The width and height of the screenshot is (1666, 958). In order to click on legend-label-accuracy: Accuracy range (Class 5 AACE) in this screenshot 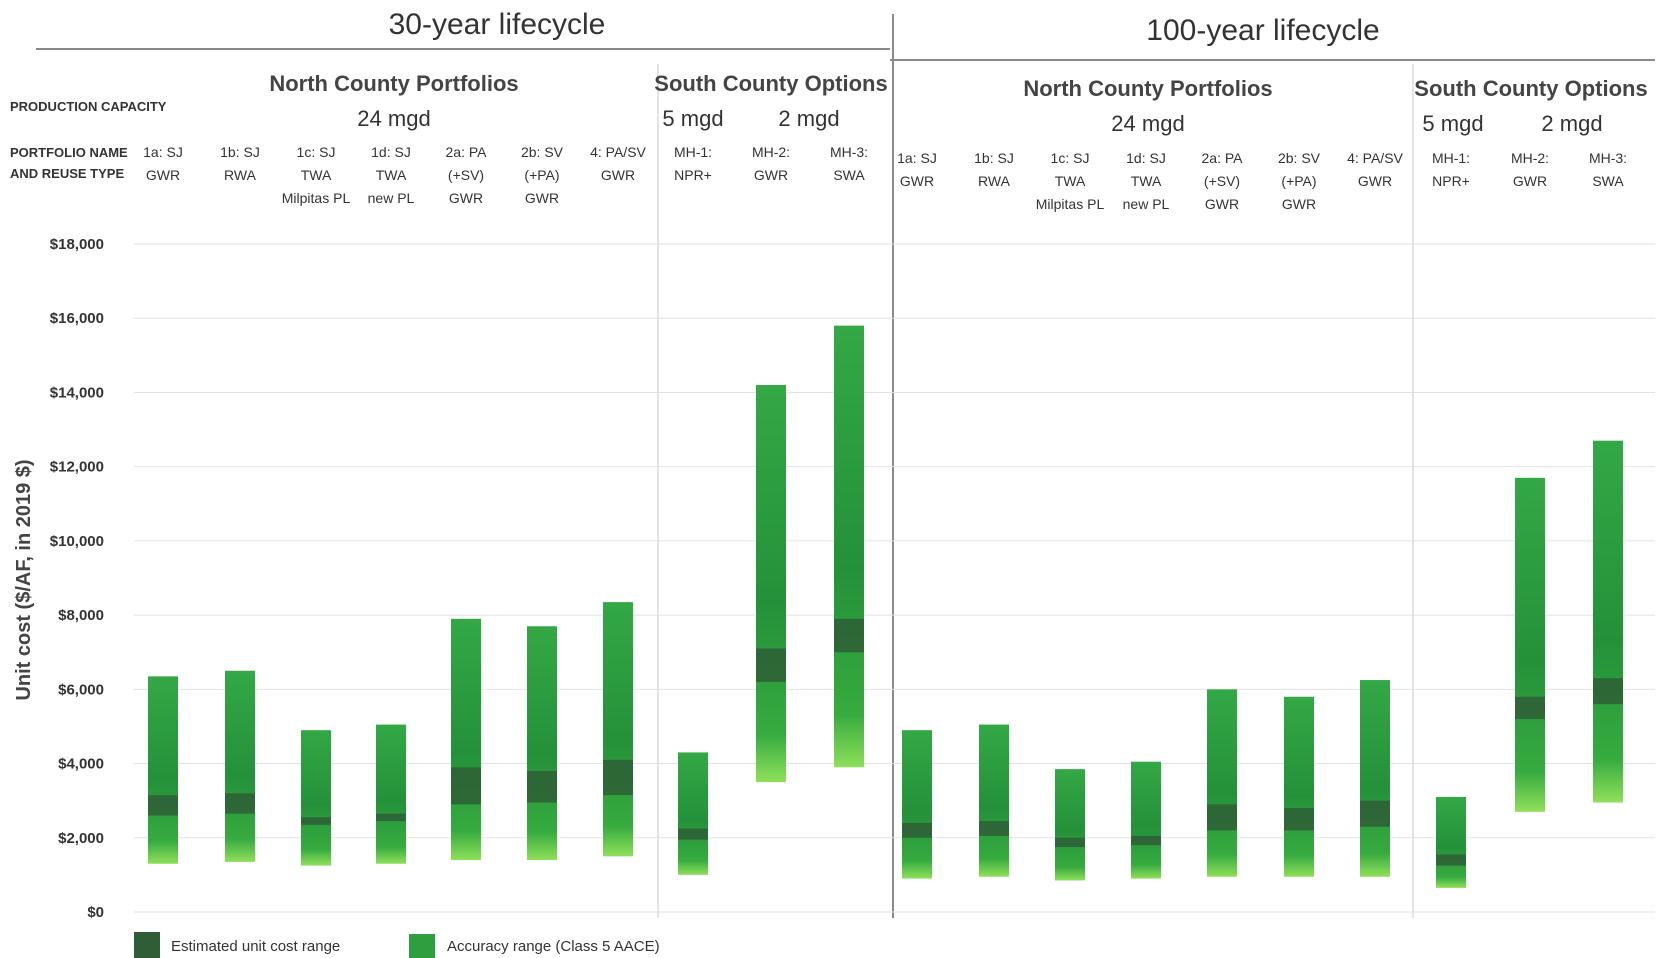, I will do `click(553, 946)`.